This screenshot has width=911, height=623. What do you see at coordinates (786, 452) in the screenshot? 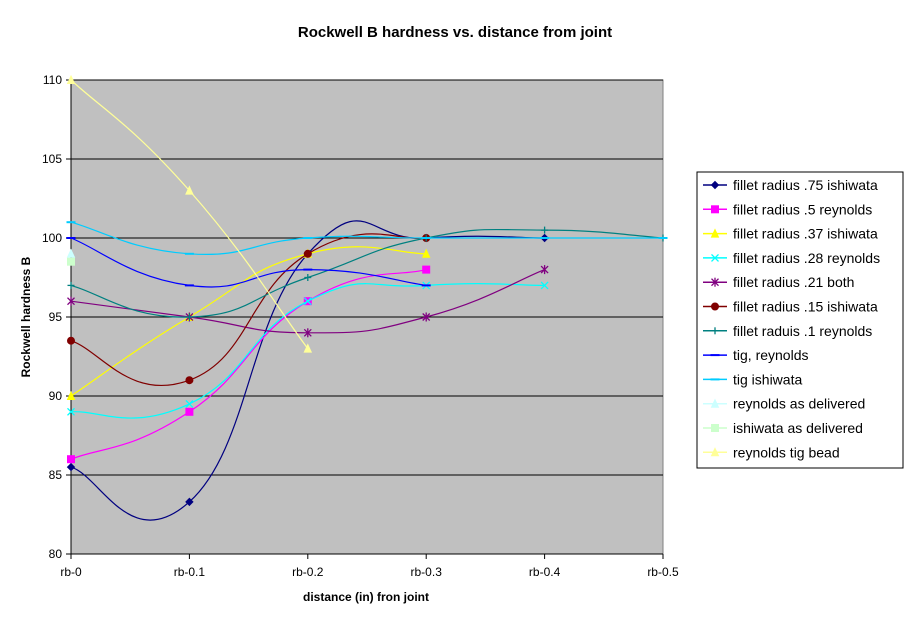
I see `legend-label: reynolds tig bead` at bounding box center [786, 452].